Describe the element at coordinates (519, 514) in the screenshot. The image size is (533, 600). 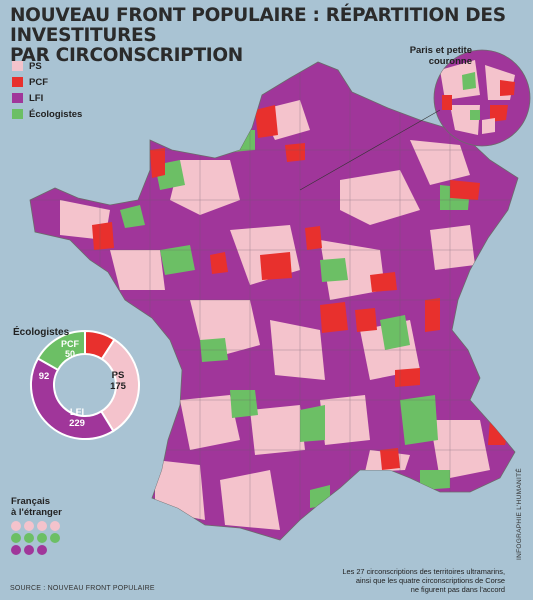
I see `credit: INFOGRAPHIE L'HUMANITÉ` at that location.